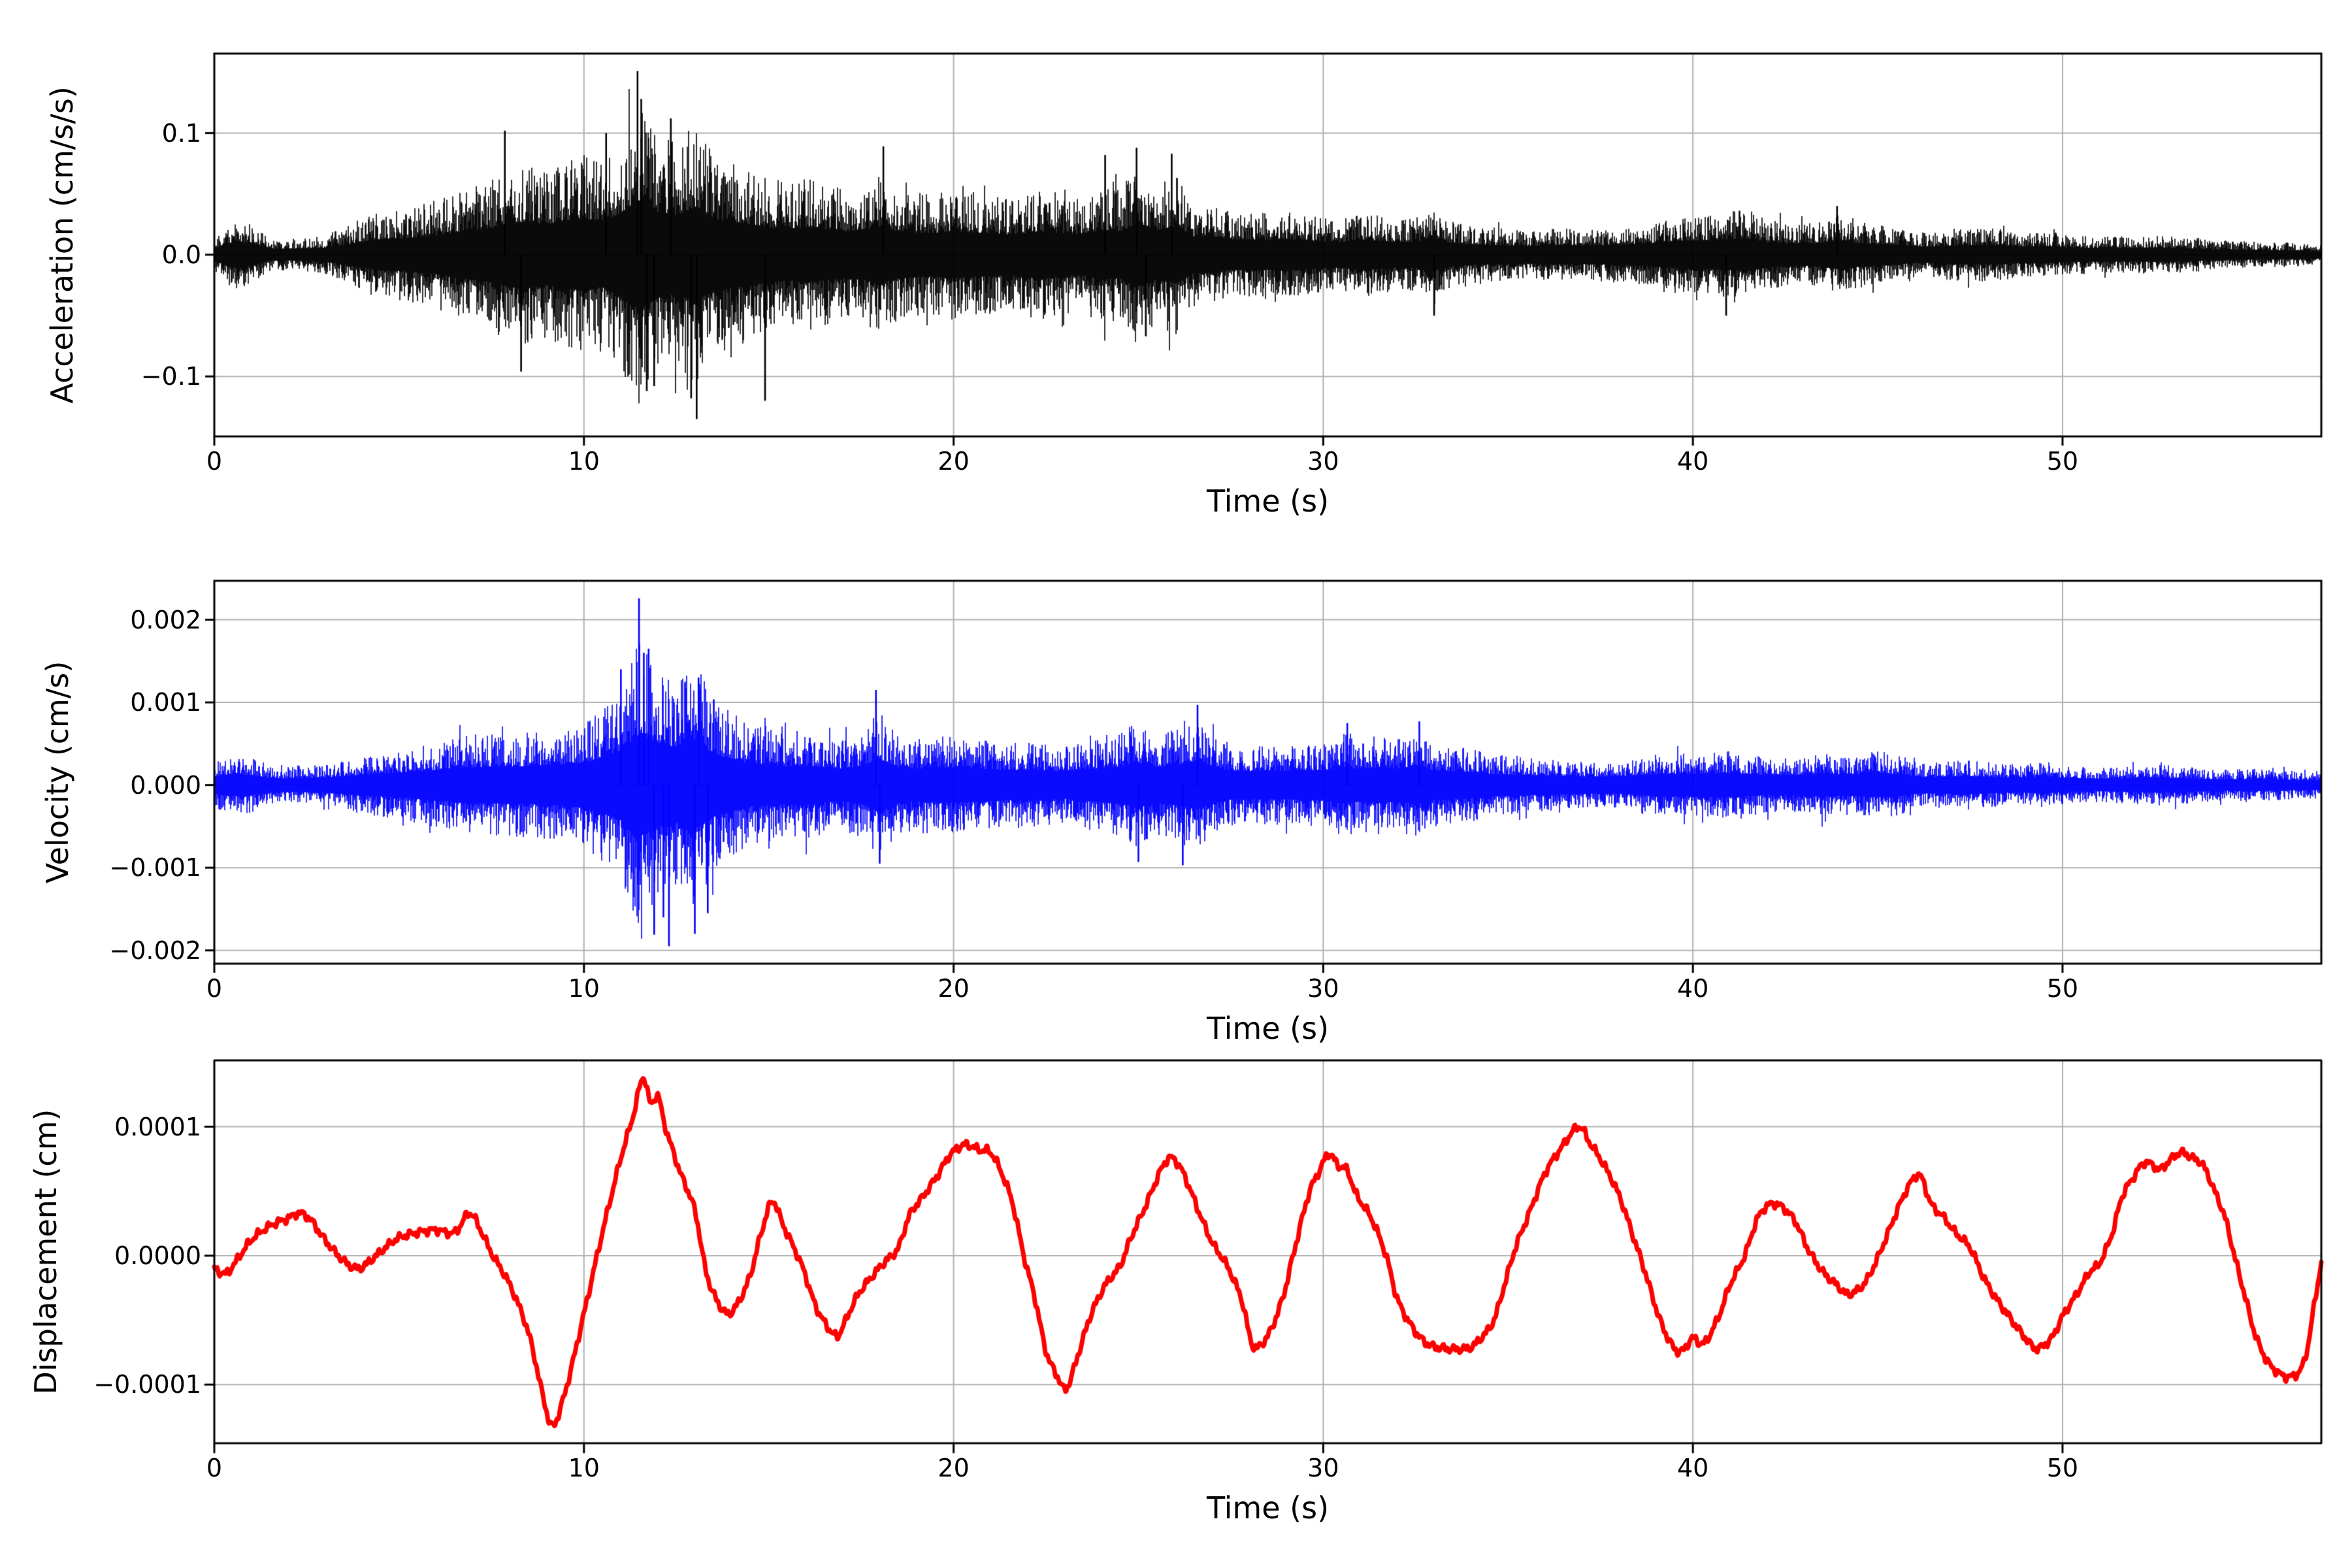  Describe the element at coordinates (155, 868) in the screenshot. I see `y-tick-label: −0.001` at that location.